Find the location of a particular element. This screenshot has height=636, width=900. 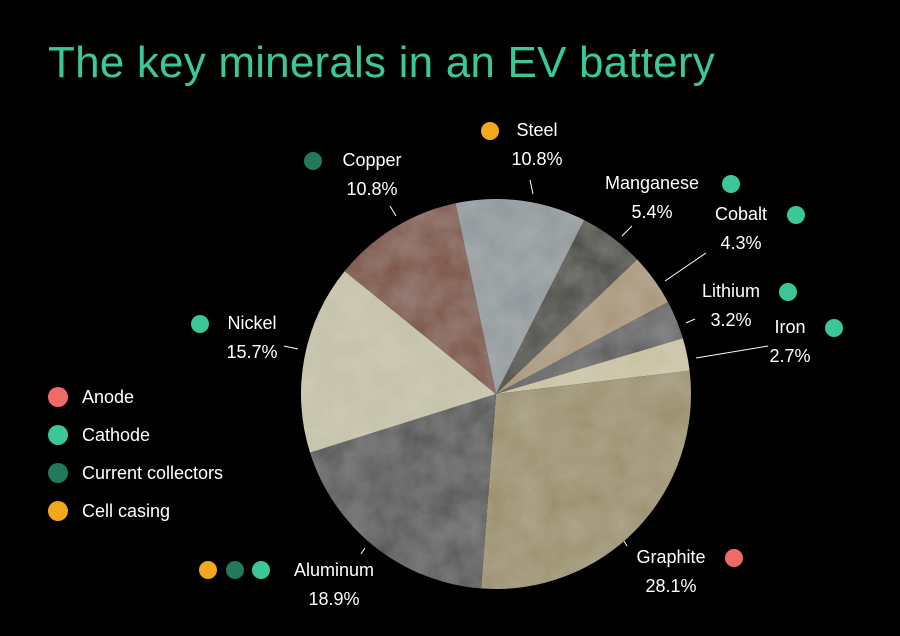

pie-slice-steel is located at coordinates (520, 296).